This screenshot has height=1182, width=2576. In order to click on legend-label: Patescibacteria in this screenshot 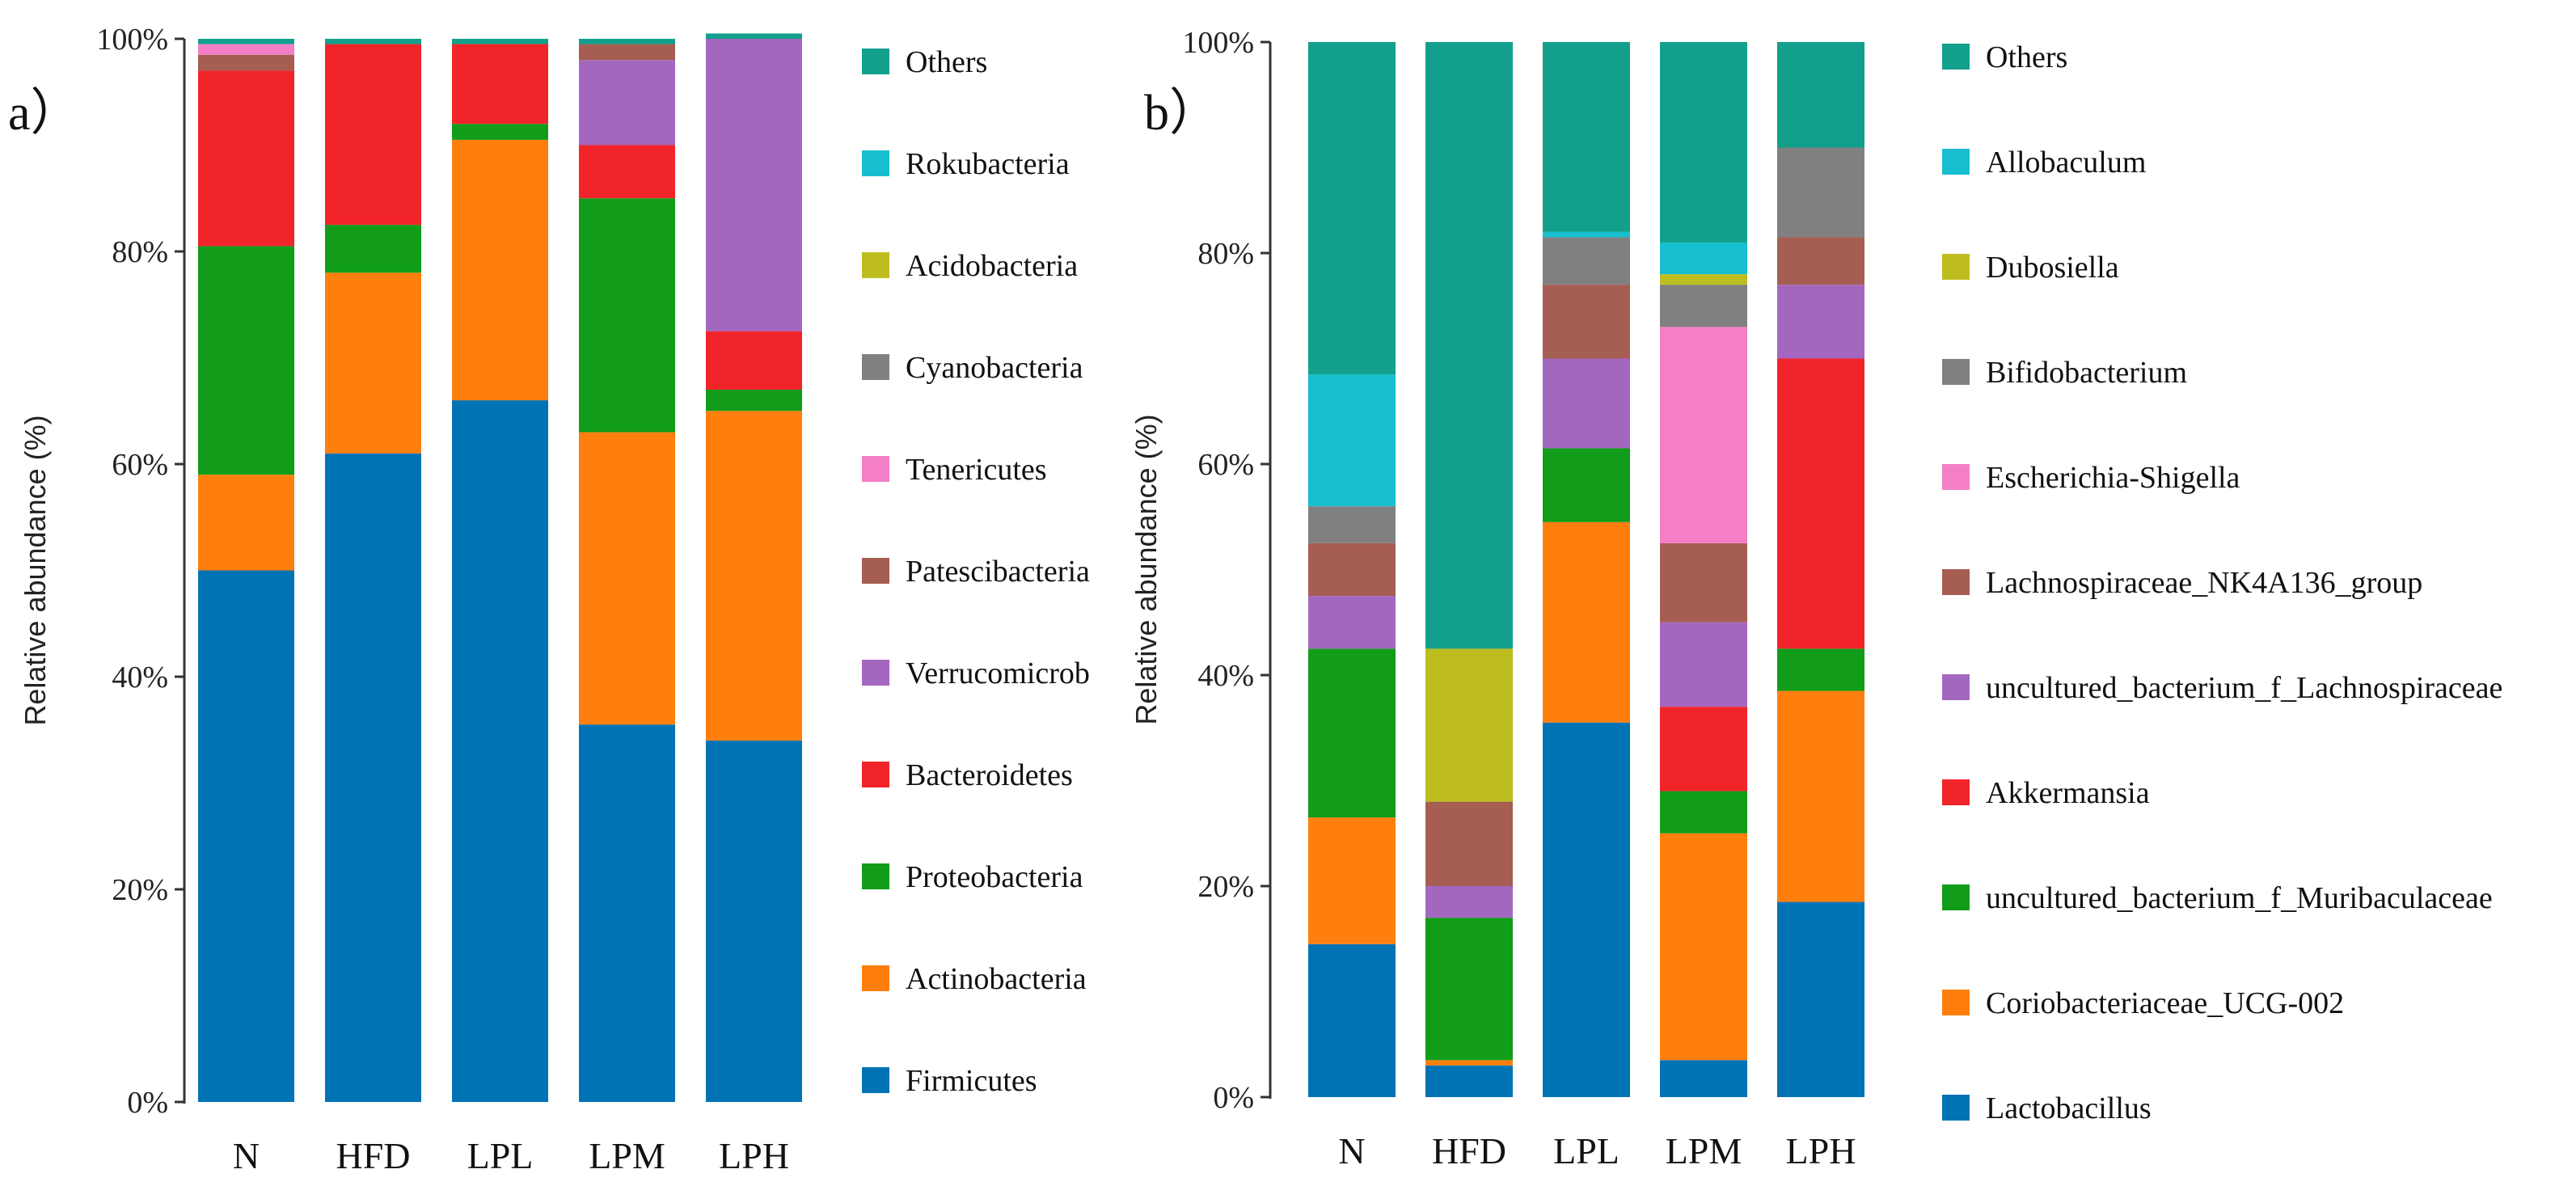, I will do `click(998, 572)`.